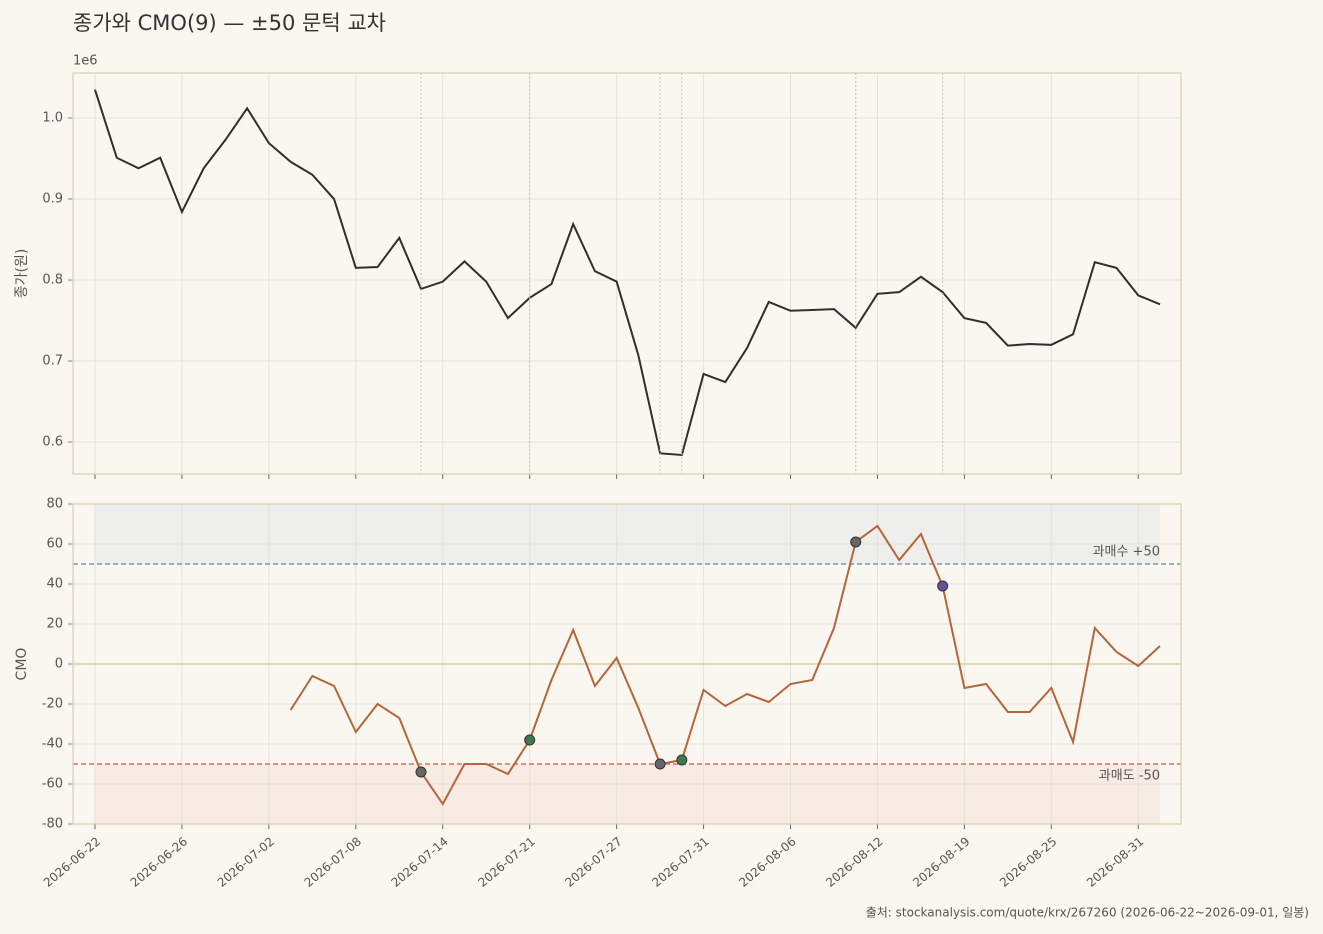 The width and height of the screenshot is (1323, 934). What do you see at coordinates (22, 274) in the screenshot?
I see `y-axis-label: 종가(원)` at bounding box center [22, 274].